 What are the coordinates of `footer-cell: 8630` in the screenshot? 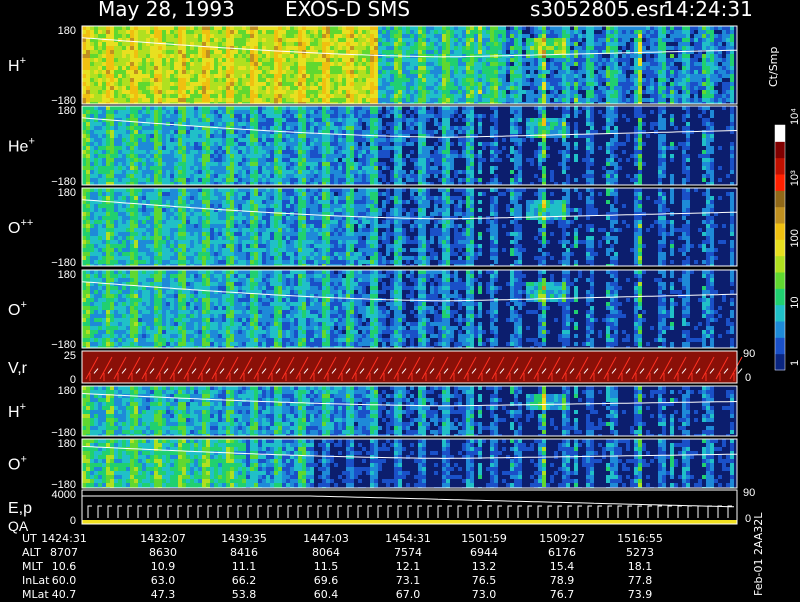 It's located at (163, 552).